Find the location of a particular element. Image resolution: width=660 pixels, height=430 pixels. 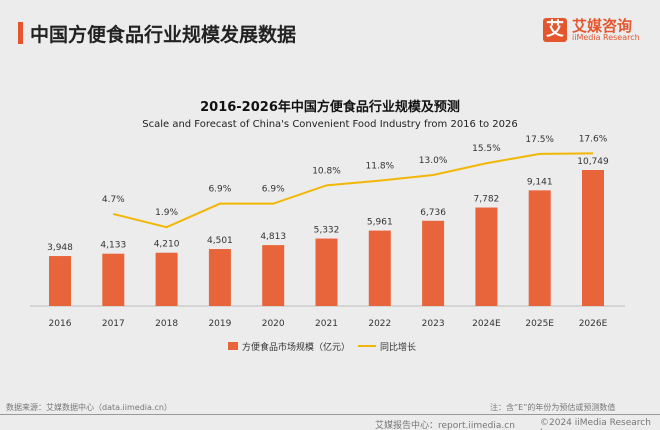

legend-bar-swatch is located at coordinates (233, 346).